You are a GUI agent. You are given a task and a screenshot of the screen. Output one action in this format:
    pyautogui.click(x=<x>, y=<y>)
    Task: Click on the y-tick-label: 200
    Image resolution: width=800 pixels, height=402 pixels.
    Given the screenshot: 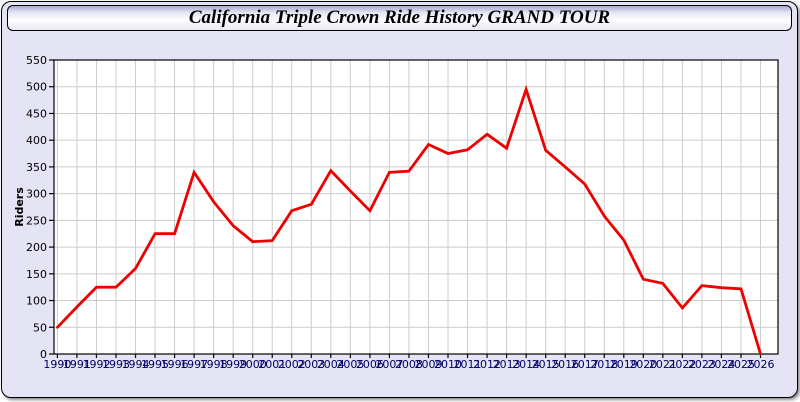 What is the action you would take?
    pyautogui.click(x=36, y=247)
    